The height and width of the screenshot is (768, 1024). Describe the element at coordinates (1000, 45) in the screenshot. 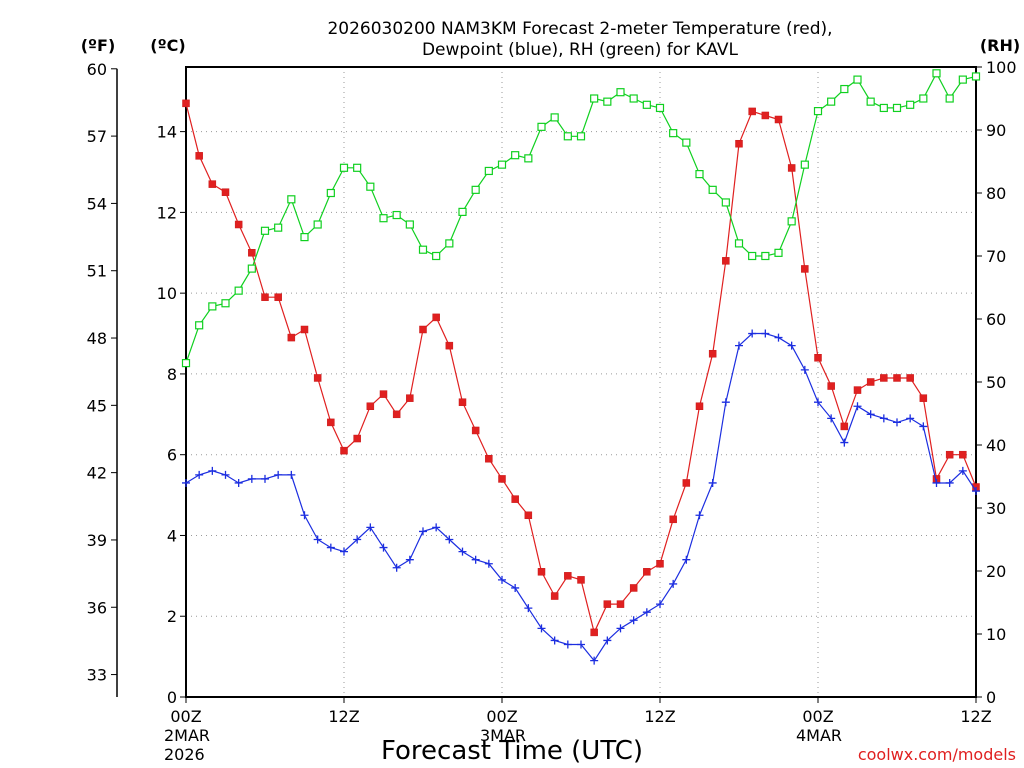

I see `rh-unit-label: (RH)` at that location.